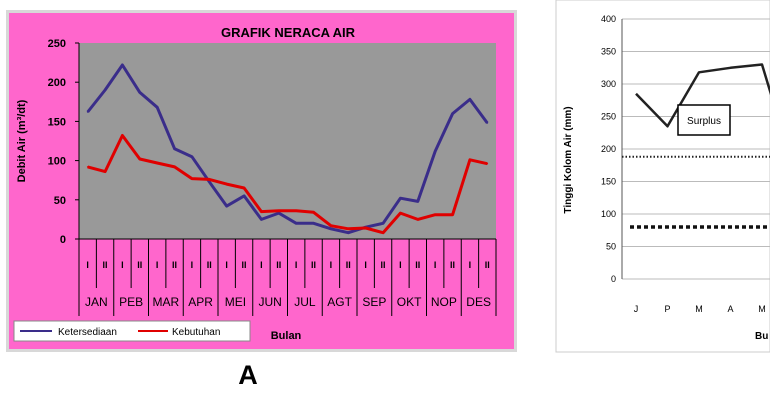  What do you see at coordinates (96, 302) in the screenshot?
I see `left-month-label: JAN` at bounding box center [96, 302].